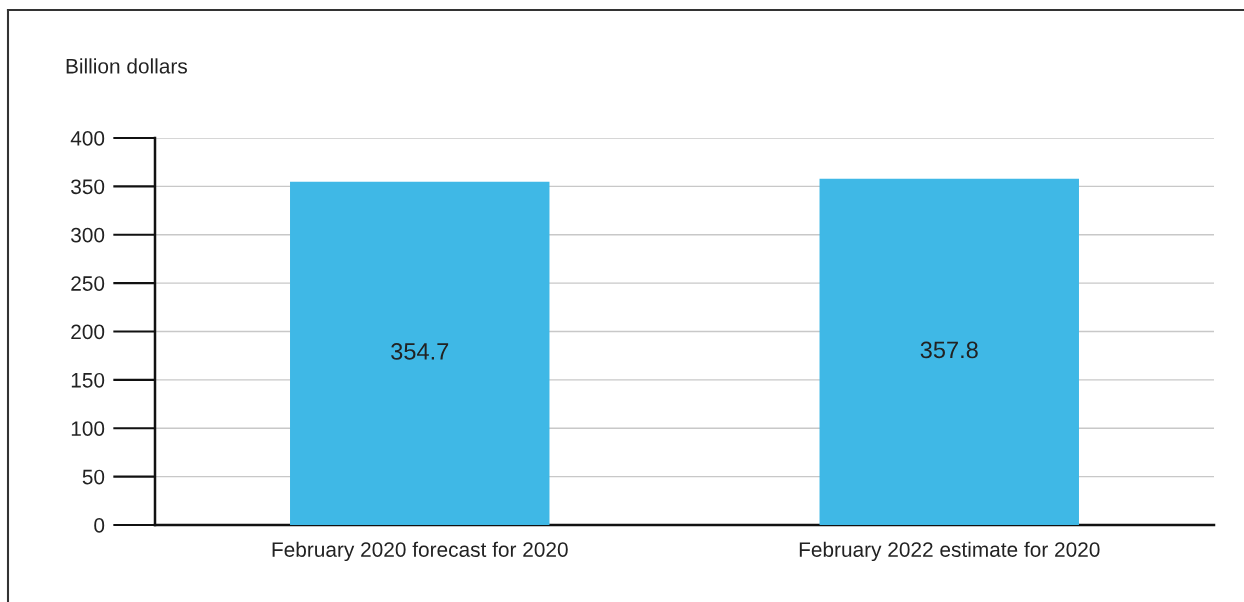 Image resolution: width=1244 pixels, height=602 pixels. What do you see at coordinates (88, 235) in the screenshot?
I see `y-tick-label: 300` at bounding box center [88, 235].